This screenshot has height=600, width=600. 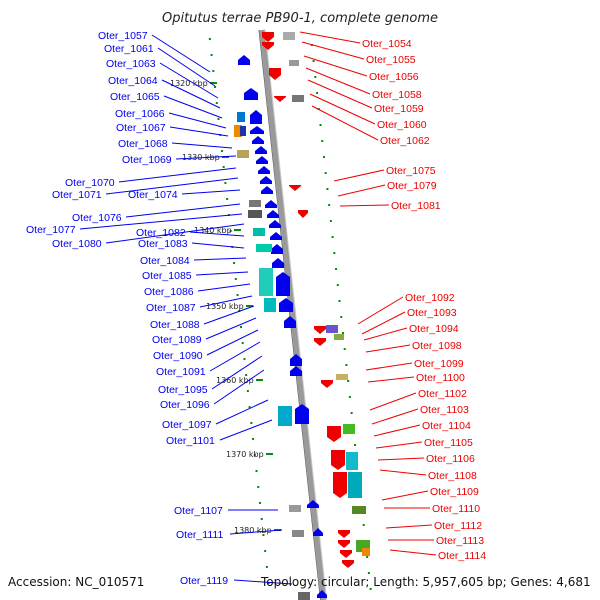 I want to click on gene-label: Oter_1080, so click(x=77, y=244).